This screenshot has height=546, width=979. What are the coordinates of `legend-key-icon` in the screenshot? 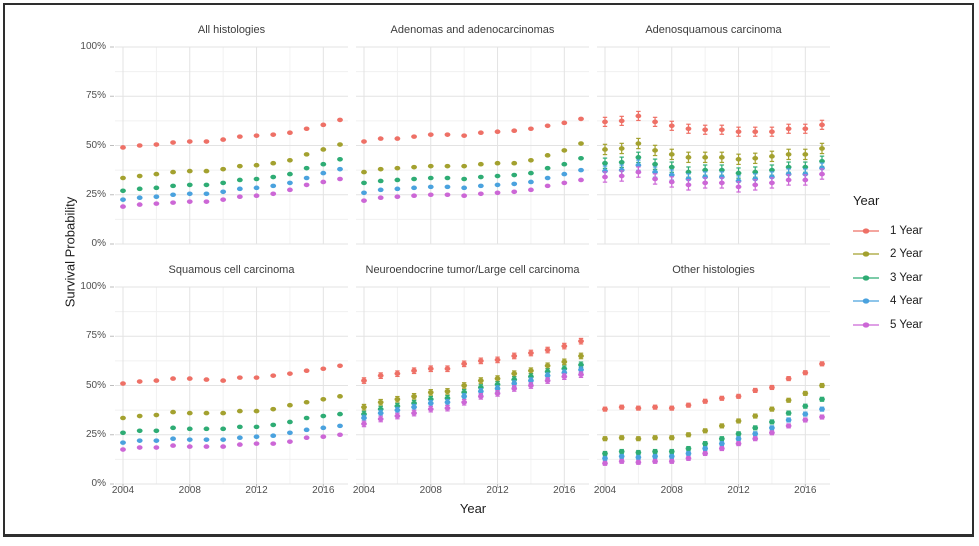 It's located at (866, 254).